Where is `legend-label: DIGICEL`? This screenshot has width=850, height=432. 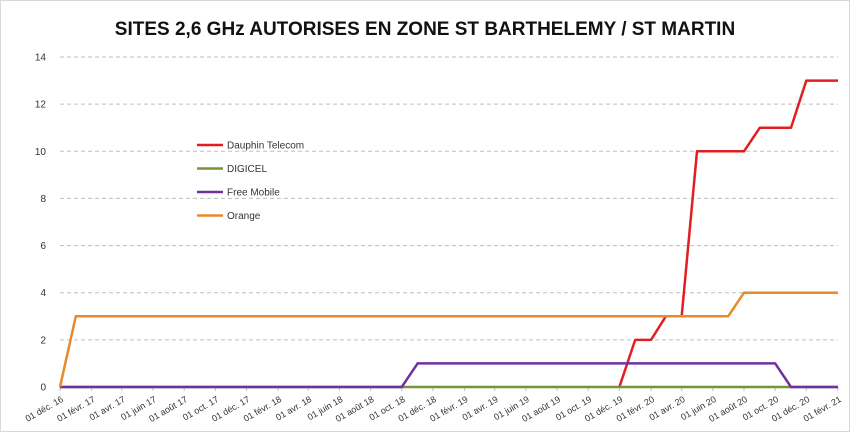 legend-label: DIGICEL is located at coordinates (247, 169).